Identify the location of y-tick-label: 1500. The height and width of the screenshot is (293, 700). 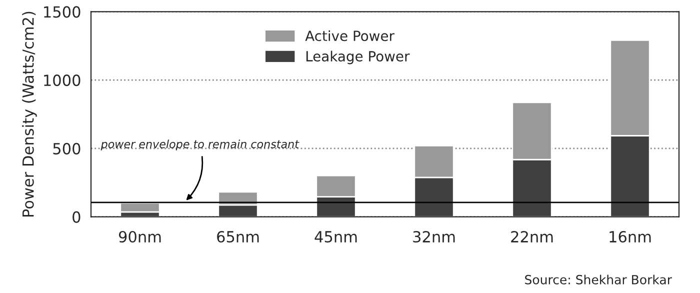
(62, 12).